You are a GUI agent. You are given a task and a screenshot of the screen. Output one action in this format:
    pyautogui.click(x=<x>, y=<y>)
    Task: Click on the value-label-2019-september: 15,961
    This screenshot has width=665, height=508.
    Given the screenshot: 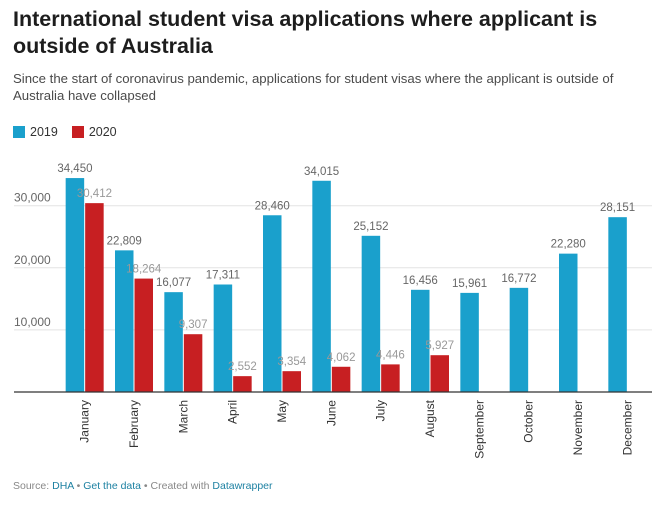 What is the action you would take?
    pyautogui.click(x=469, y=284)
    